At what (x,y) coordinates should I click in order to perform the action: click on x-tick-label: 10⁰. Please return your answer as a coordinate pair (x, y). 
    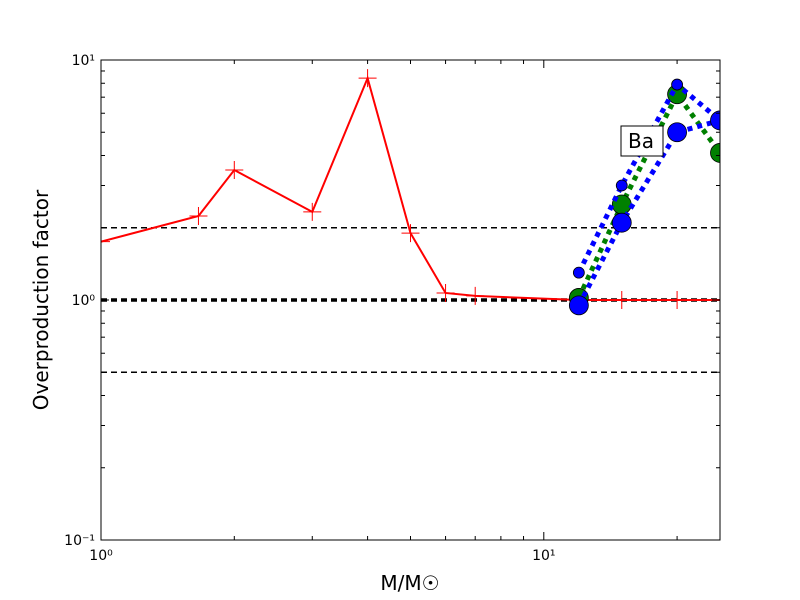
    Looking at the image, I should click on (101, 556).